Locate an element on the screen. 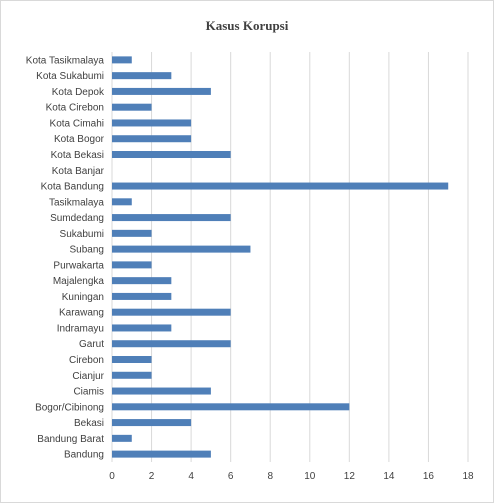 Image resolution: width=494 pixels, height=503 pixels. category-label: Kota Cimahi is located at coordinates (77, 123).